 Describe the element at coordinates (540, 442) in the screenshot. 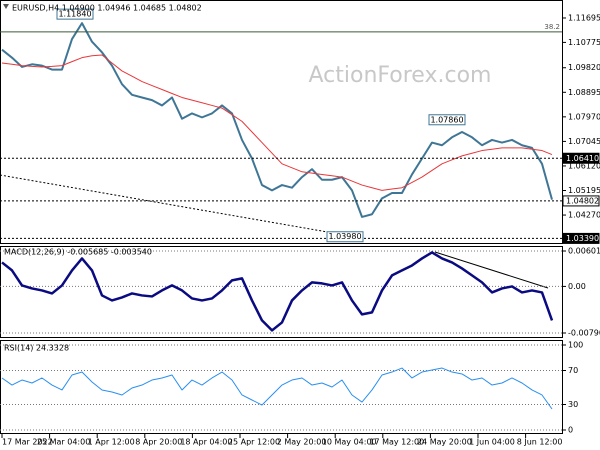

I see `x-tick-label: 8 Jun 12:00` at that location.